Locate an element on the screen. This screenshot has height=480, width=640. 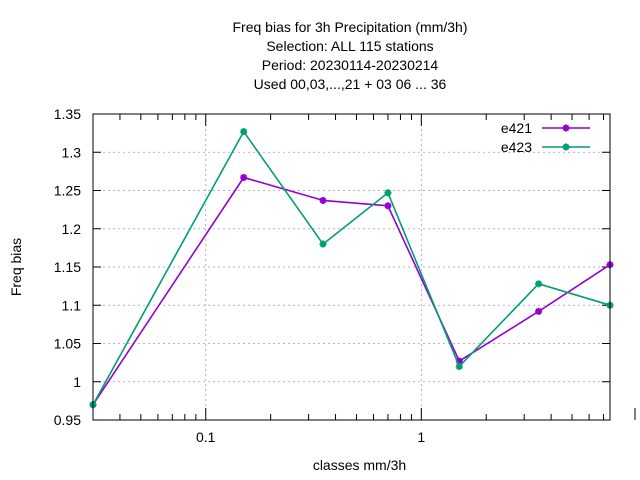
title-line-2: Selection: ALL 115 stations is located at coordinates (349, 46).